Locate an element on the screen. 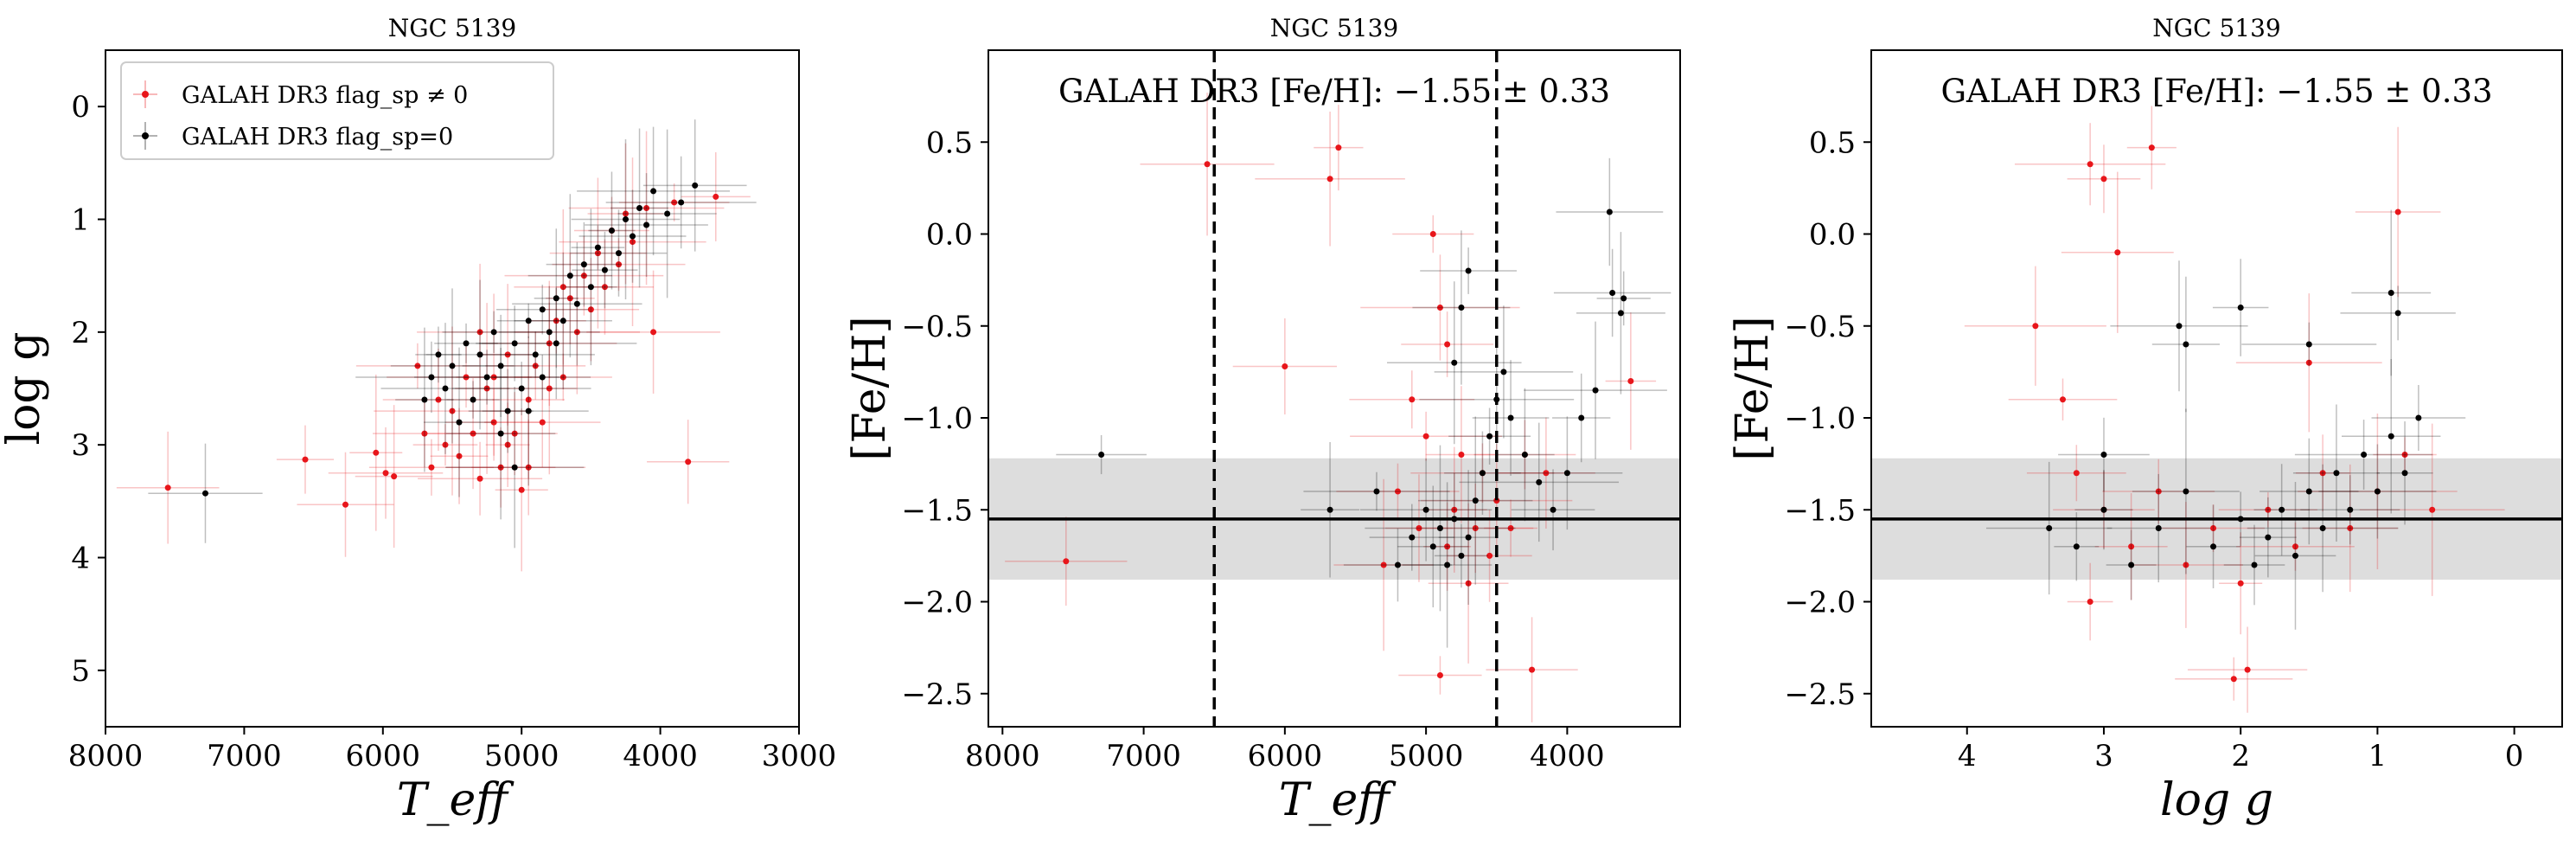 The width and height of the screenshot is (2576, 847). y-tick-label: 0.5 is located at coordinates (950, 142).